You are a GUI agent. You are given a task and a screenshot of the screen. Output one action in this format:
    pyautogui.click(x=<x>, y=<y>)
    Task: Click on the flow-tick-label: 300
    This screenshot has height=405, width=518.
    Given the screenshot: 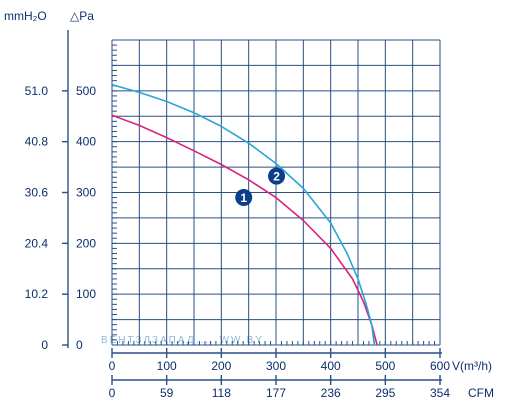 What is the action you would take?
    pyautogui.click(x=276, y=366)
    